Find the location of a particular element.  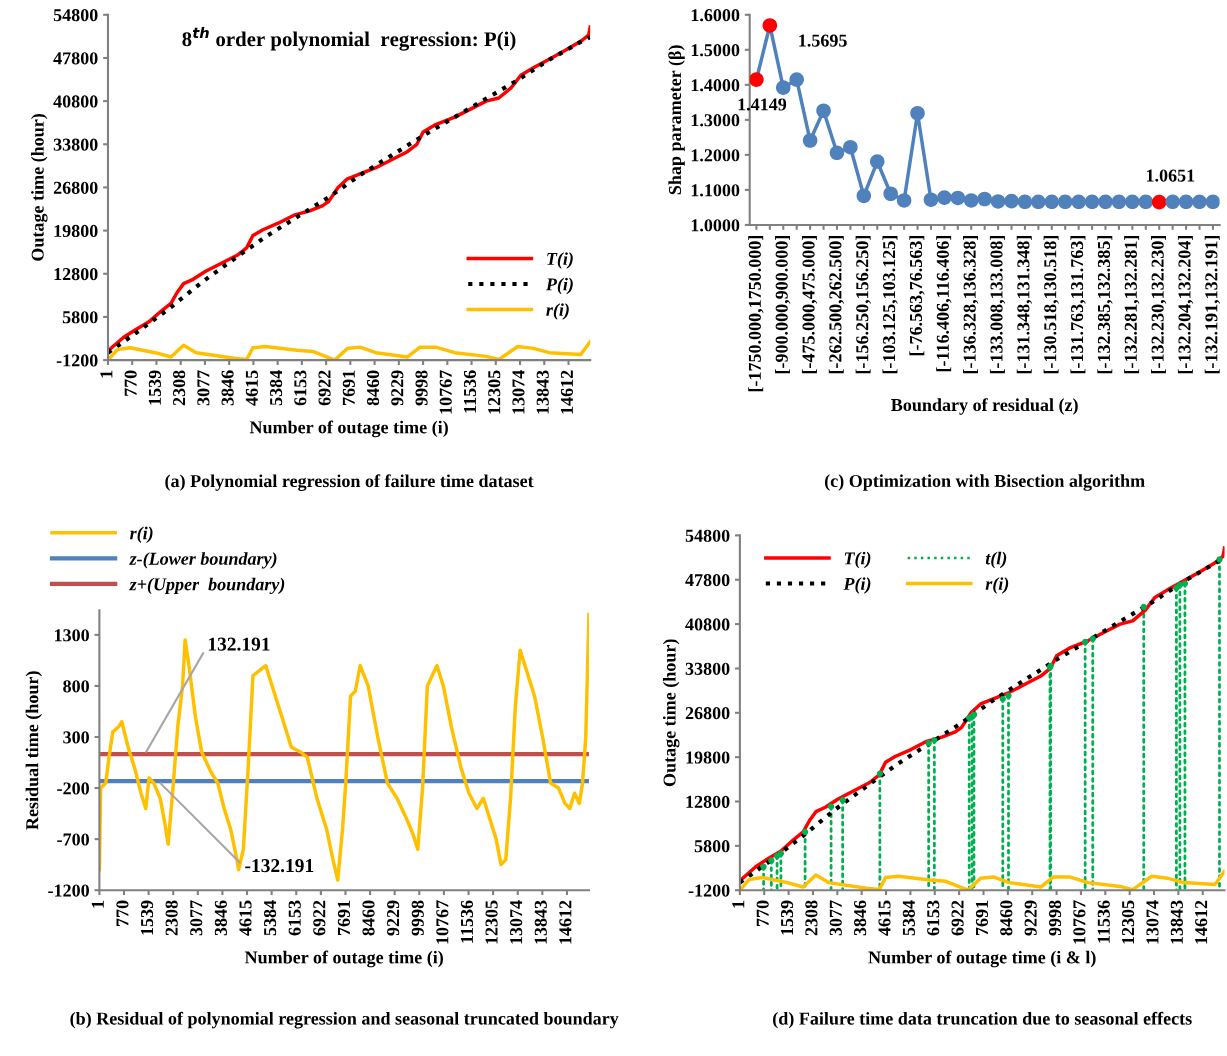

text: (c) Optimization with Bisection algorithm is located at coordinates (984, 482).